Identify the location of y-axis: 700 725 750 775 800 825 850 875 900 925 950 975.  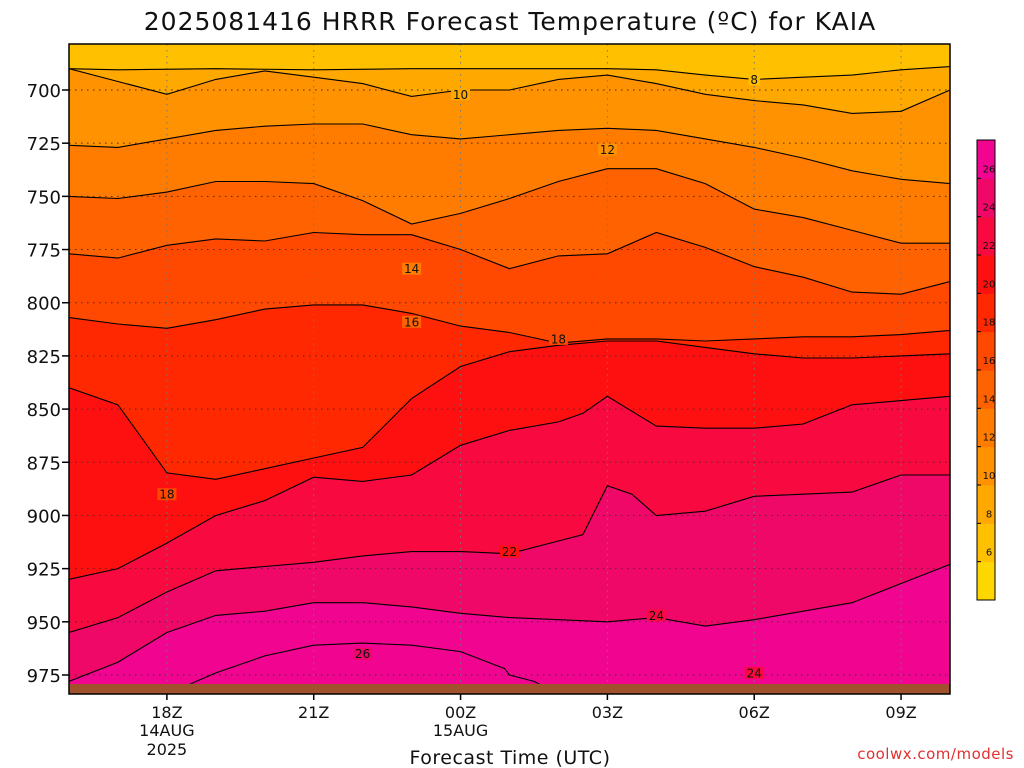
(48, 384).